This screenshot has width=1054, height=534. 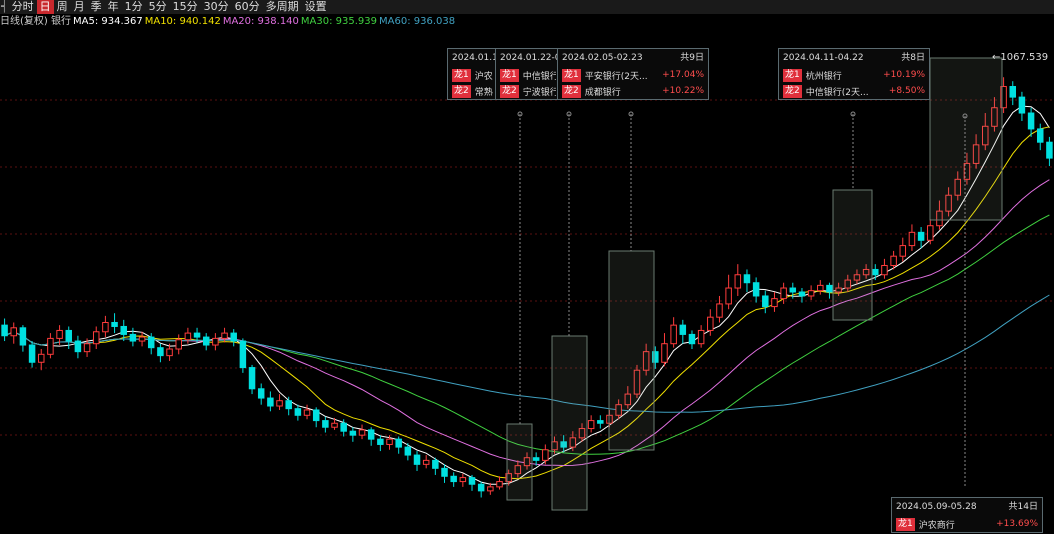 I want to click on popup-stock-row: 龙2 宁波银行, so click(x=531, y=91).